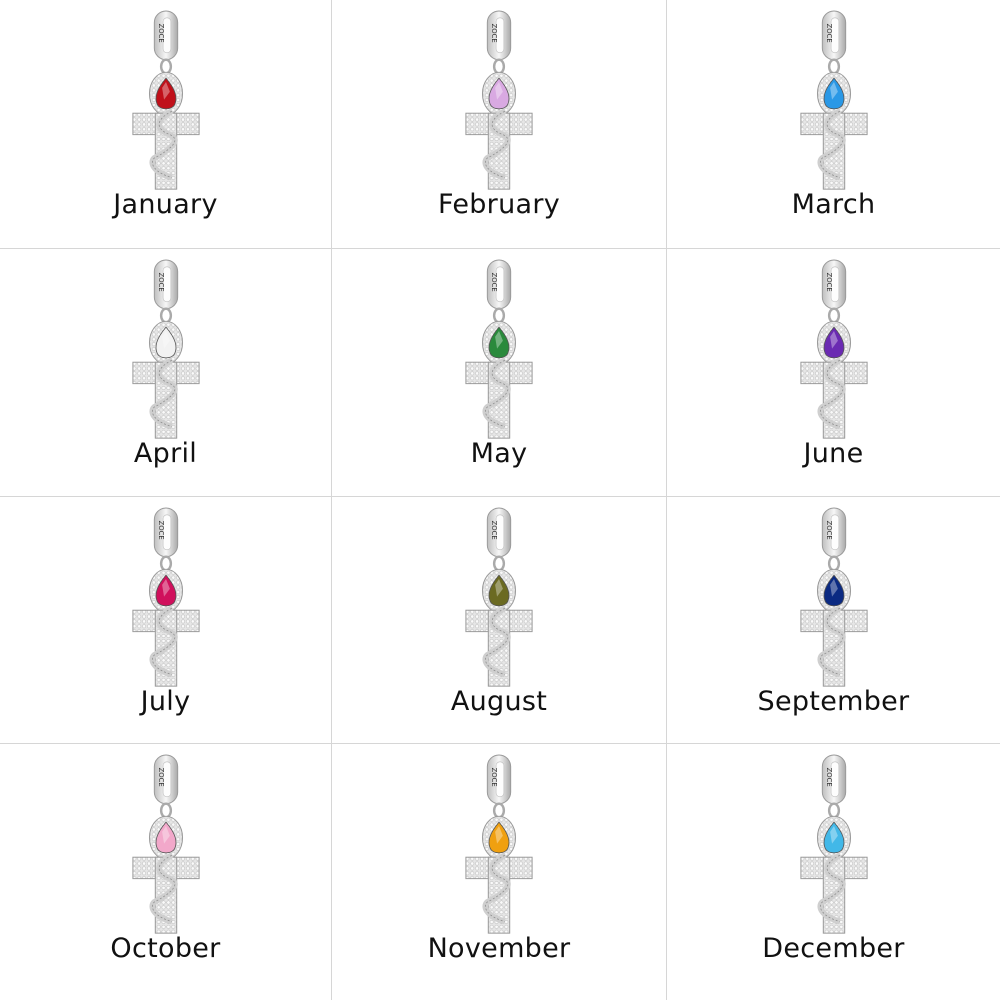 This screenshot has height=1000, width=1000. I want to click on product-cell-march: ZOCE March, so click(833, 124).